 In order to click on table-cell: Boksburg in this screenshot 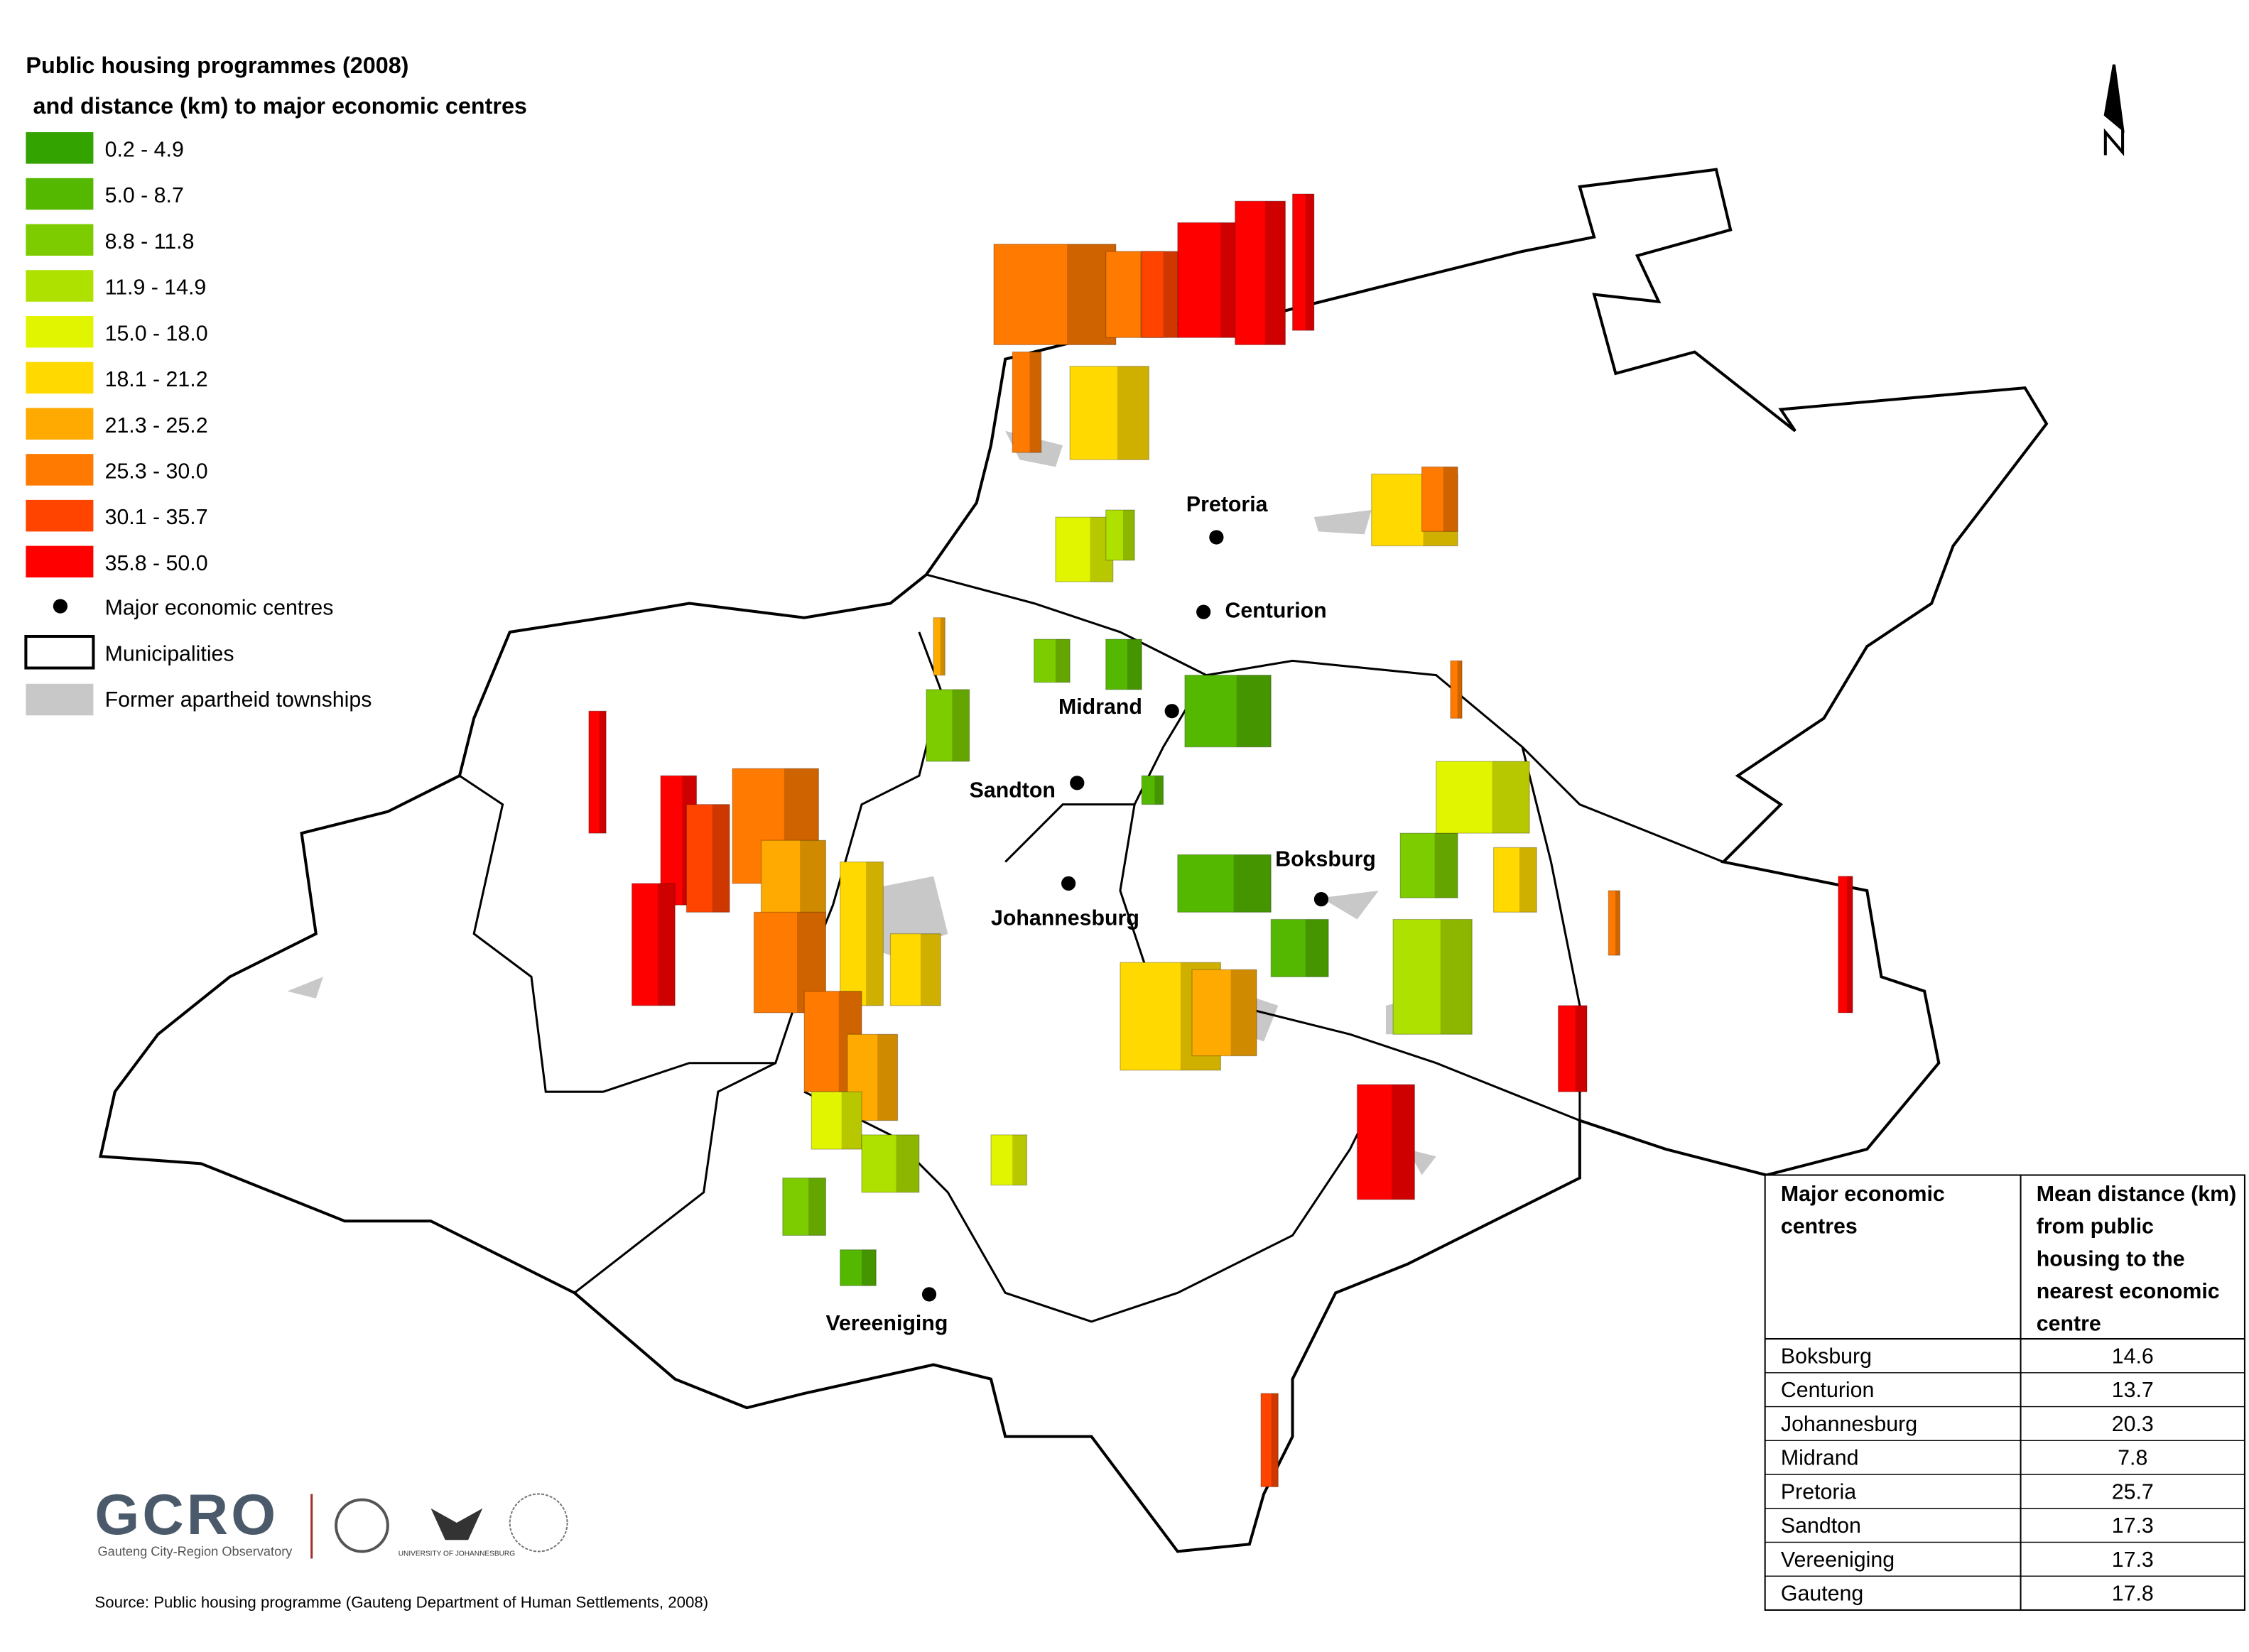, I will do `click(1826, 1356)`.